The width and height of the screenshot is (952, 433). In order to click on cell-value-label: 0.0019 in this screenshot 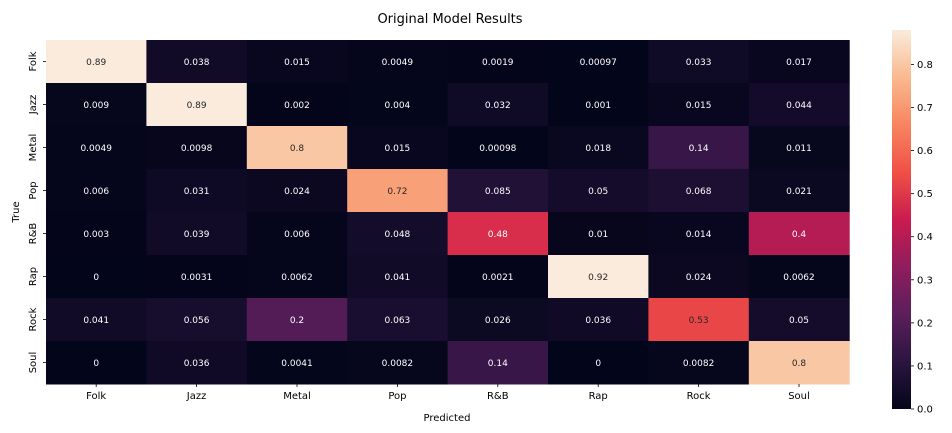, I will do `click(498, 63)`.